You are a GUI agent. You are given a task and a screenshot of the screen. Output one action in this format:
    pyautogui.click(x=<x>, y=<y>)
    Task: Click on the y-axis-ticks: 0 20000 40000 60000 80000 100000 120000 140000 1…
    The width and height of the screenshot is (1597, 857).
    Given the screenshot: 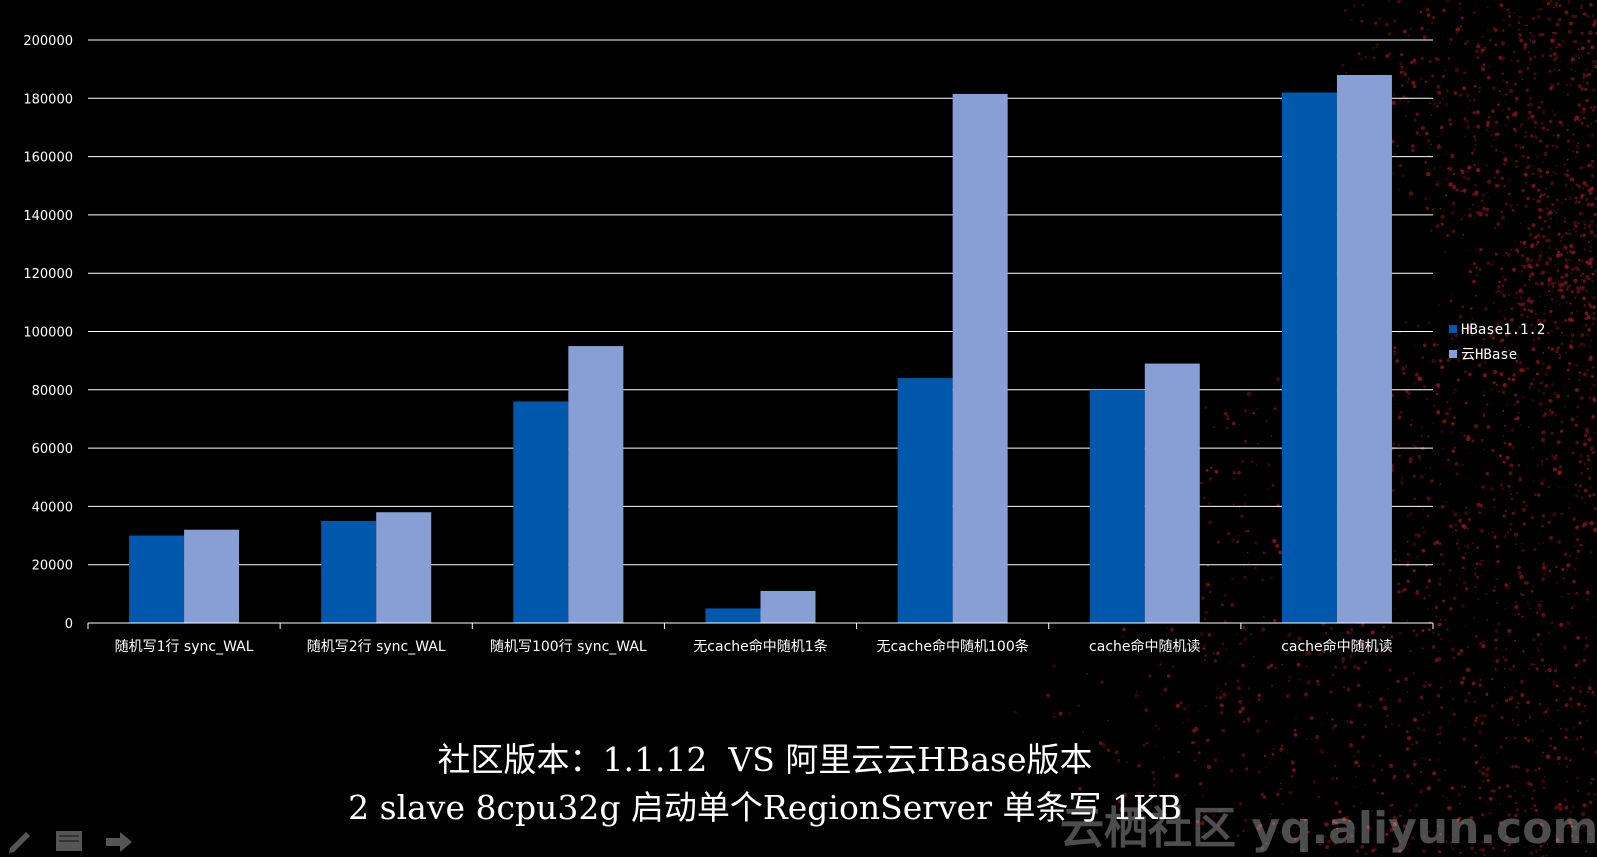 What is the action you would take?
    pyautogui.click(x=48, y=333)
    